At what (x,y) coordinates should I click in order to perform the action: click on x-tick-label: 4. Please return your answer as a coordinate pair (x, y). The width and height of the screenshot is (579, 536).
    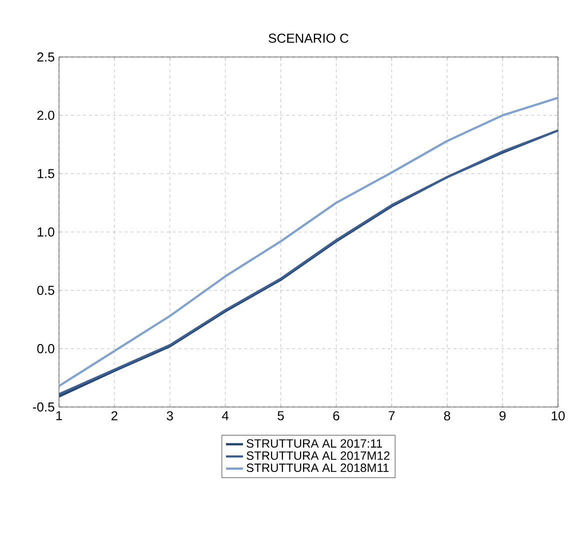
    Looking at the image, I should click on (225, 415).